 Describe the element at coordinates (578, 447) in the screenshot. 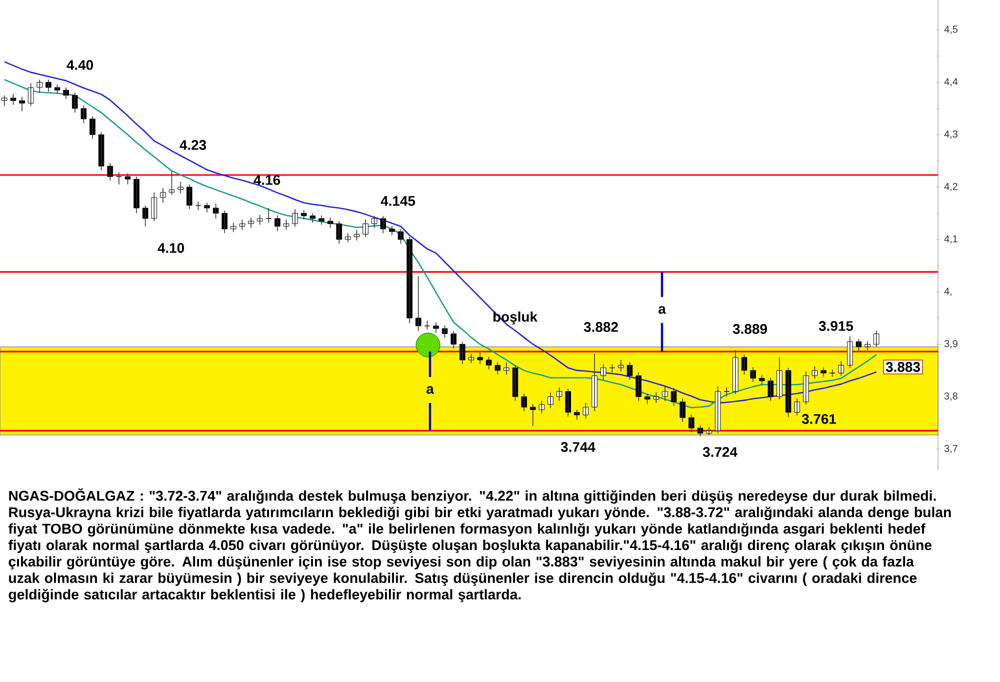

I see `annotation: 3.744` at that location.